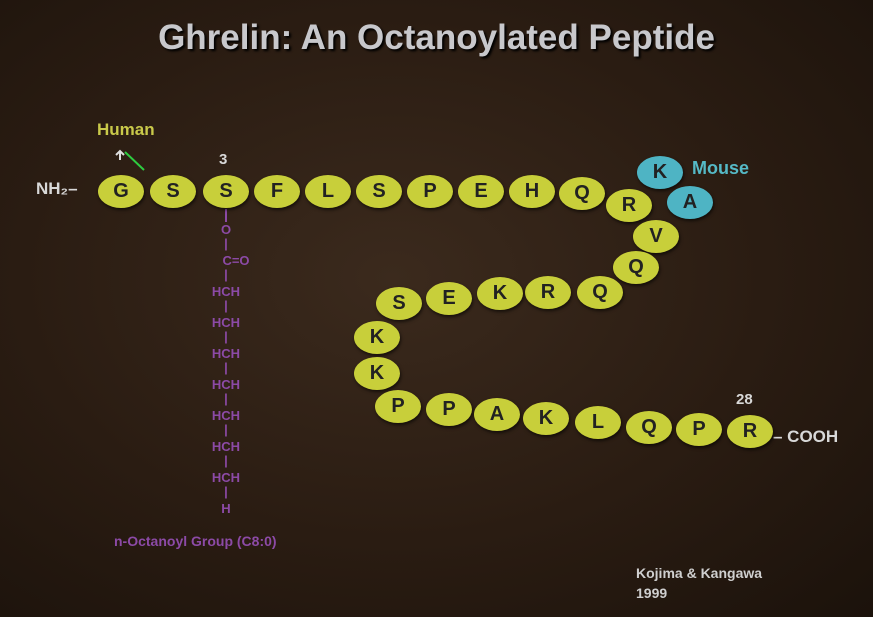 Image resolution: width=873 pixels, height=617 pixels. I want to click on residue-18: S, so click(399, 303).